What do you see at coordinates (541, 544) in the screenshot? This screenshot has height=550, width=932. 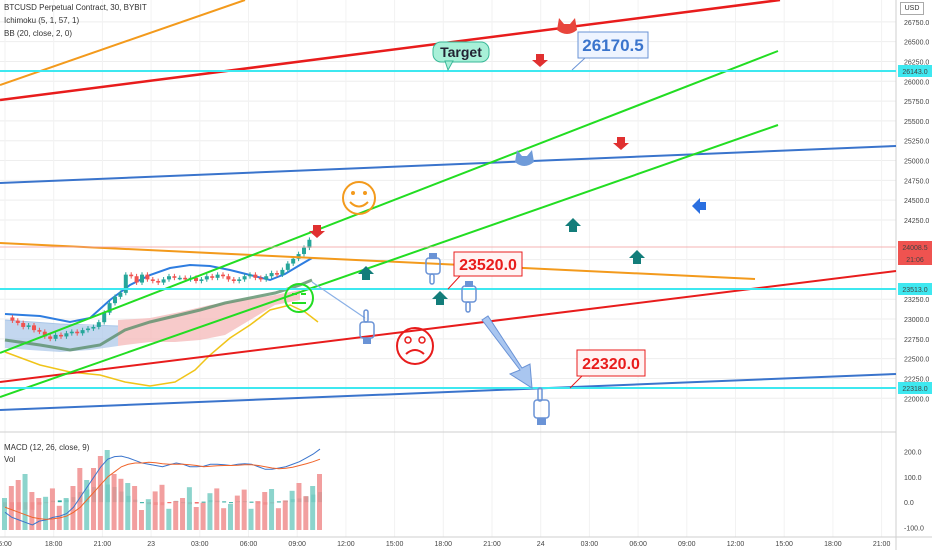 I see `time-tick-label: 24` at bounding box center [541, 544].